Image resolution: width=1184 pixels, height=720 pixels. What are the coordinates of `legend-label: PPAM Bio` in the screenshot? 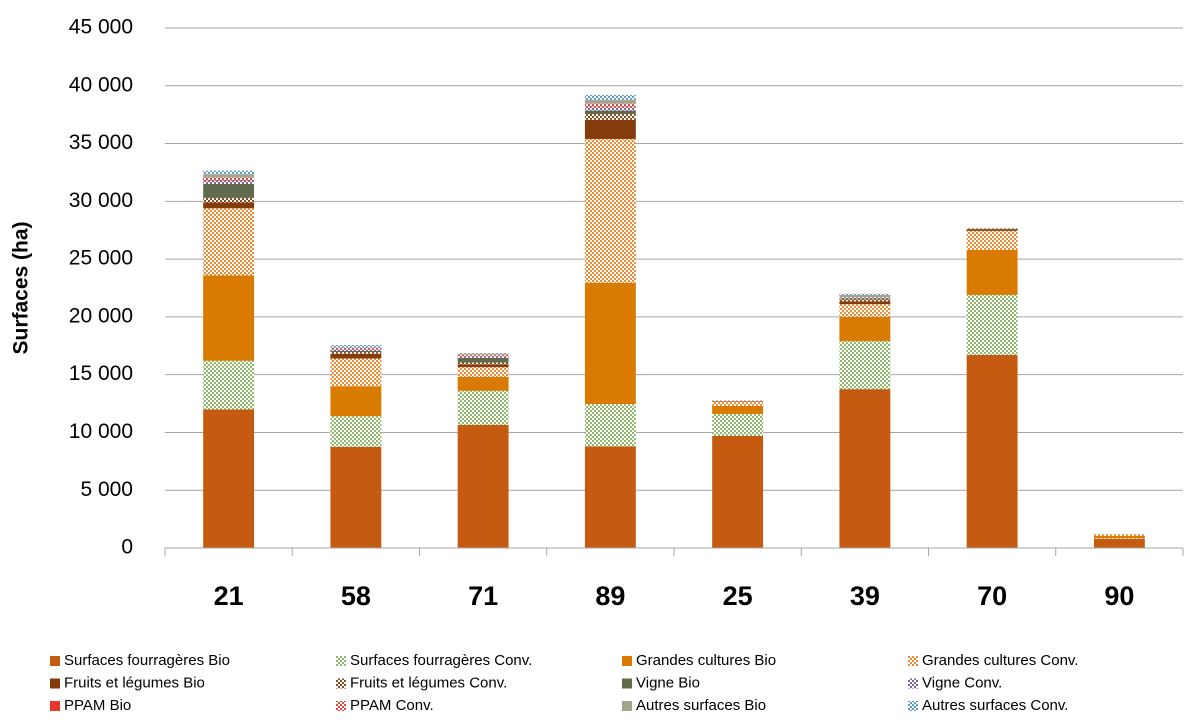 It's located at (97, 705).